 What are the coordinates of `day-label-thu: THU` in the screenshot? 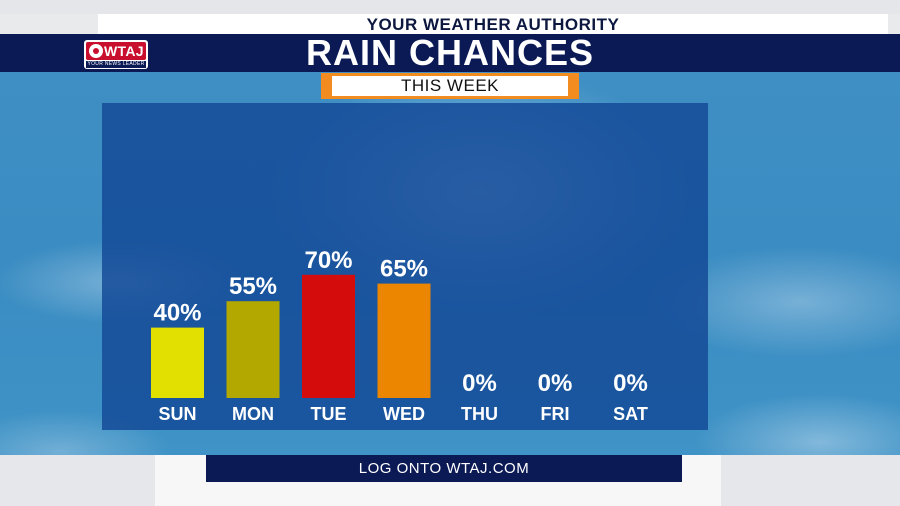 It's located at (479, 414).